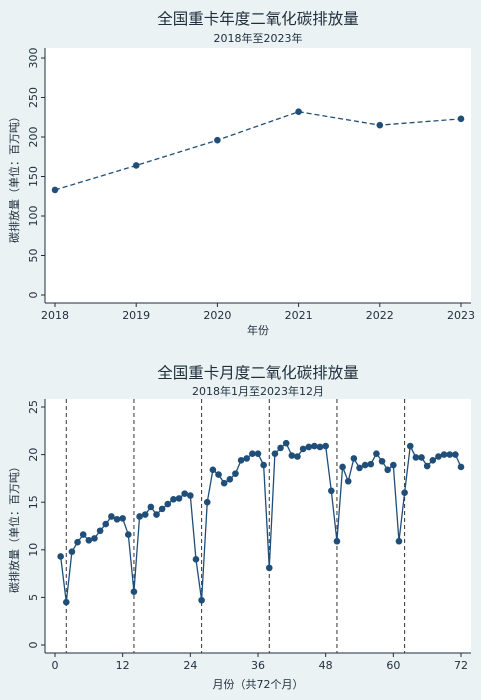 Image resolution: width=481 pixels, height=700 pixels. I want to click on y-tick-label: 10, so click(33, 550).